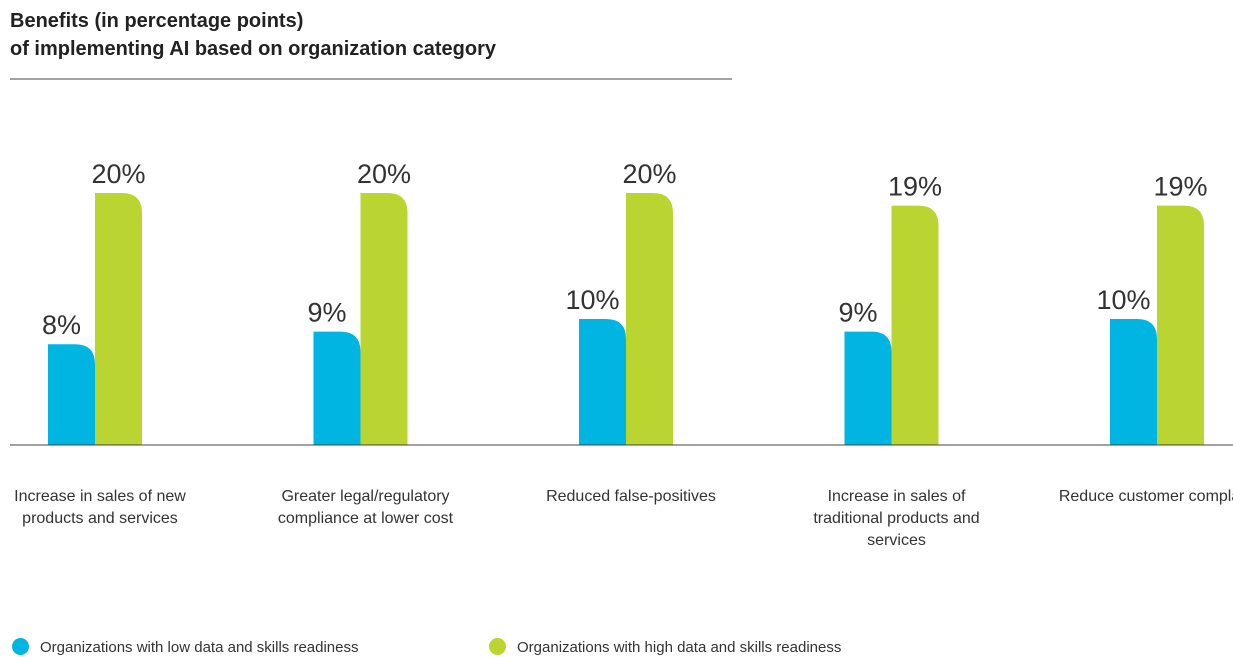 The height and width of the screenshot is (657, 1233). I want to click on value-label: 8%, so click(61, 325).